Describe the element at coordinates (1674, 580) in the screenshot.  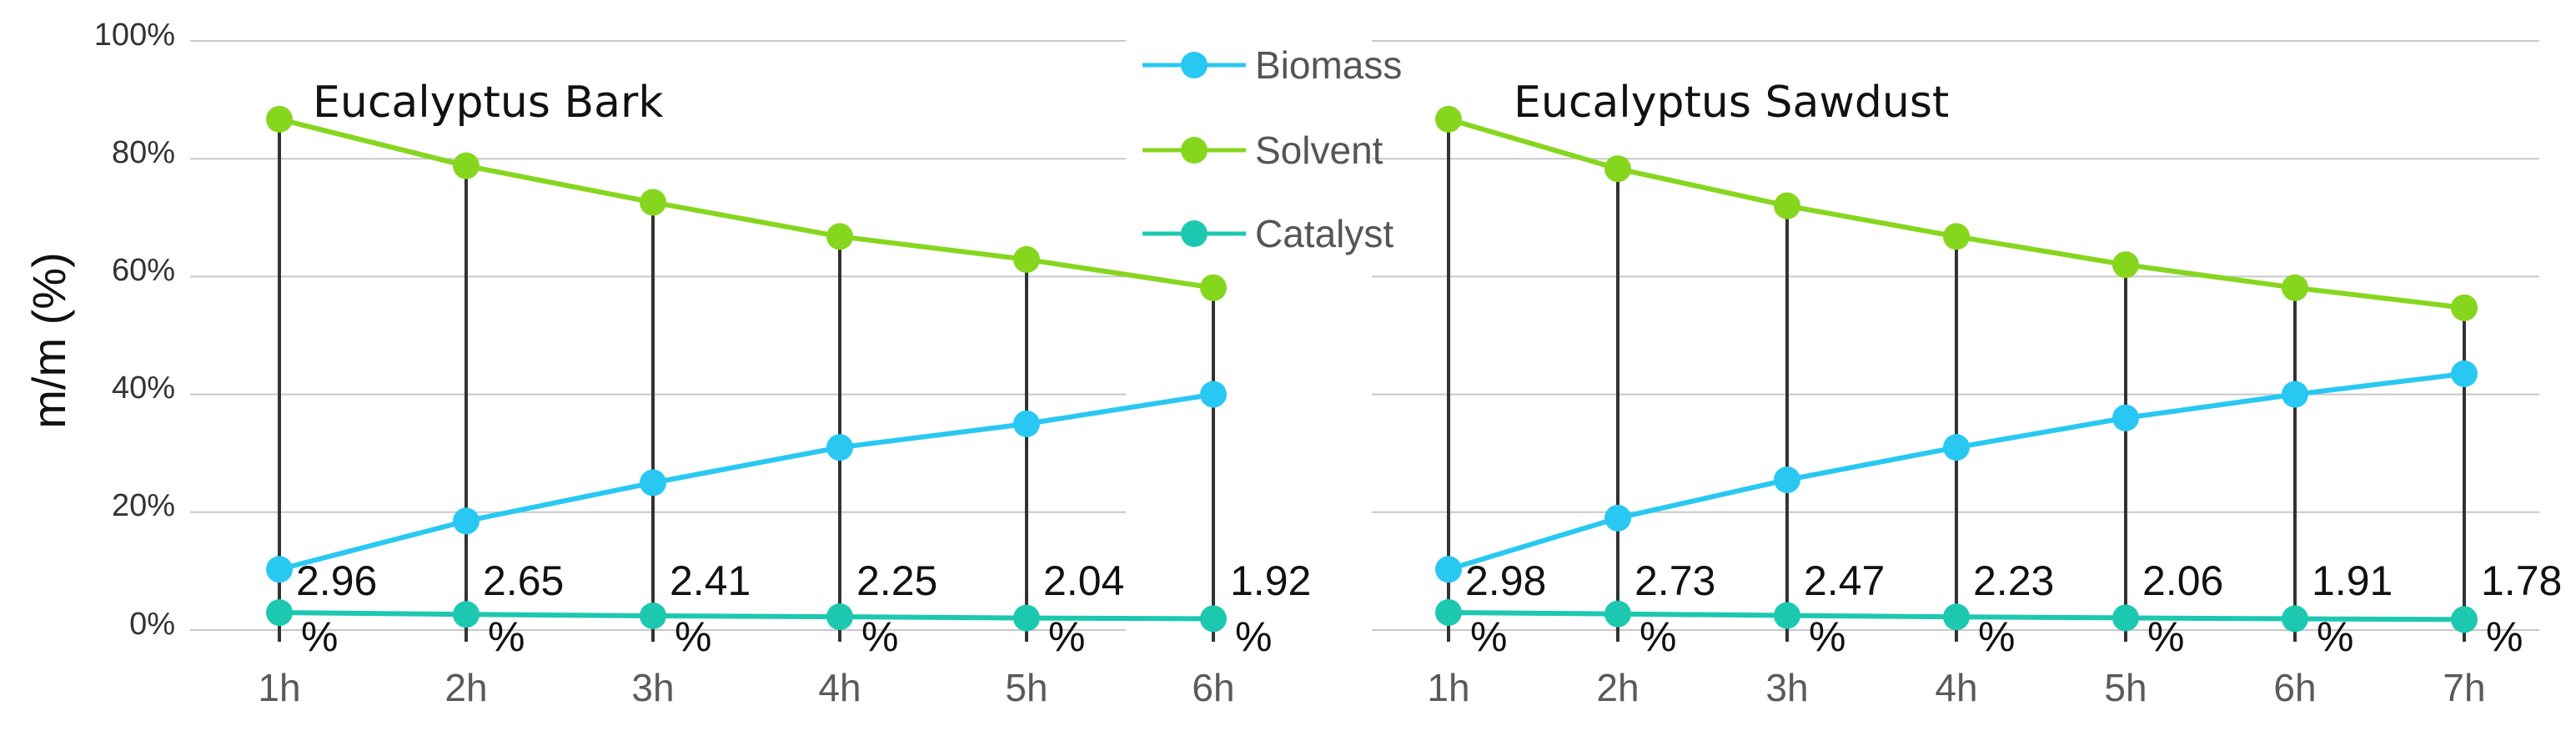
I see `catalyst-value-label: 2.73` at that location.